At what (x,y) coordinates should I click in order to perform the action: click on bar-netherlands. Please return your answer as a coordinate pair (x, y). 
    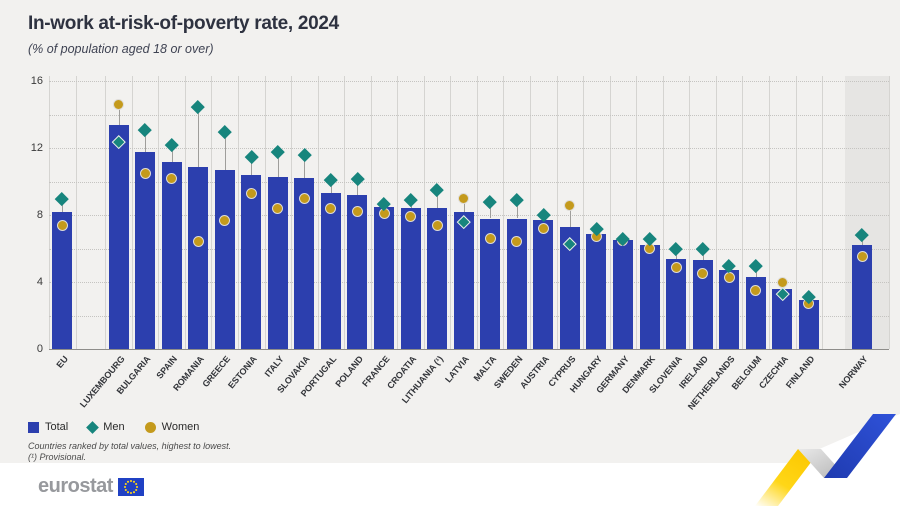
    Looking at the image, I should click on (729, 309).